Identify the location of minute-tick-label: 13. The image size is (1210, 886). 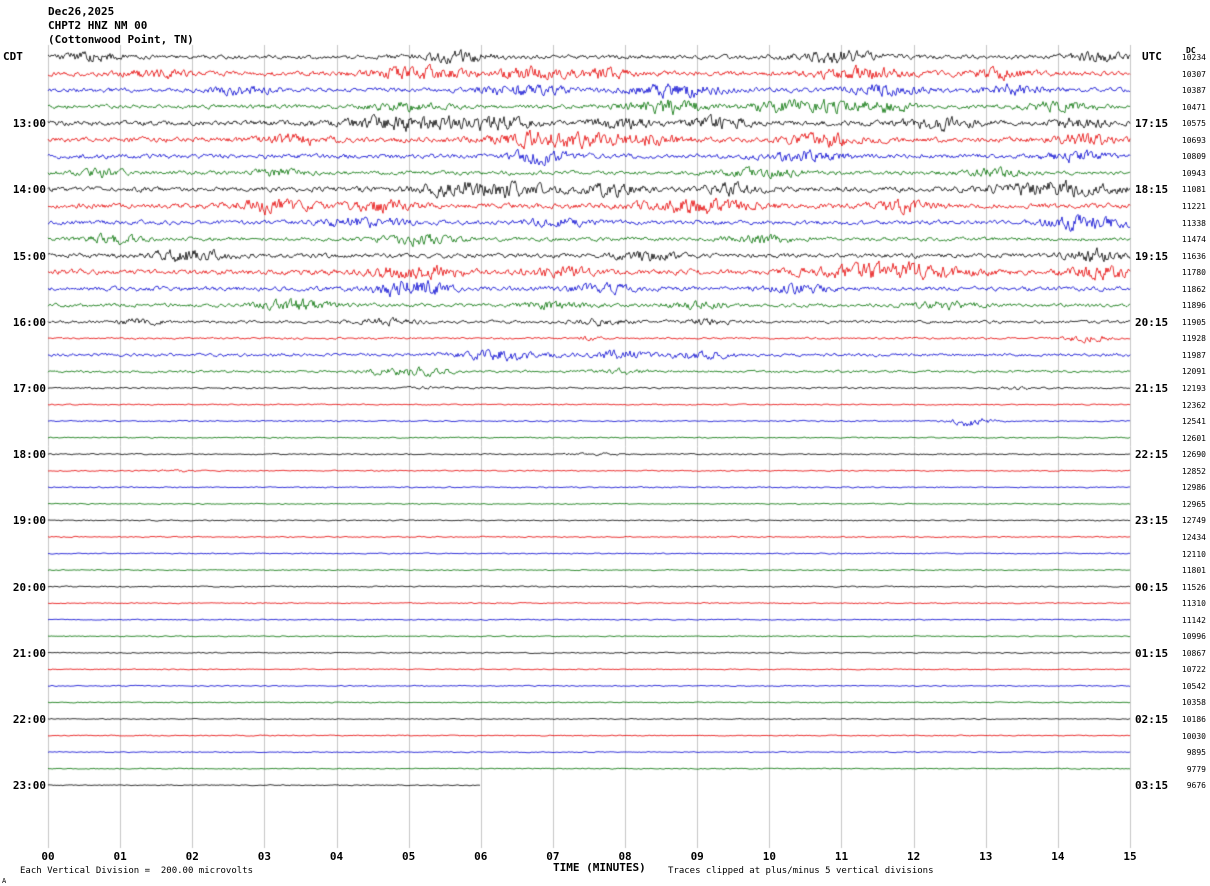
(986, 856).